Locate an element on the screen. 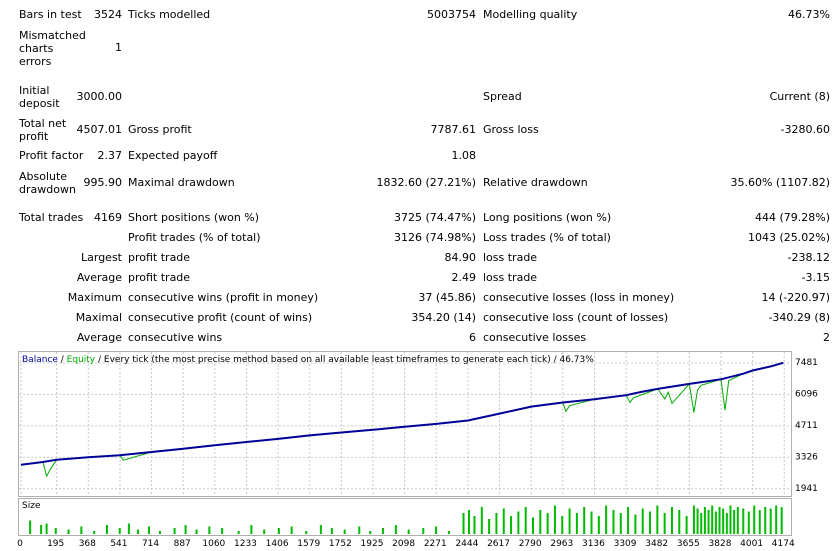 This screenshot has height=551, width=840. maximal-consec-loss-label: consecutive loss (count of losses) is located at coordinates (576, 317).